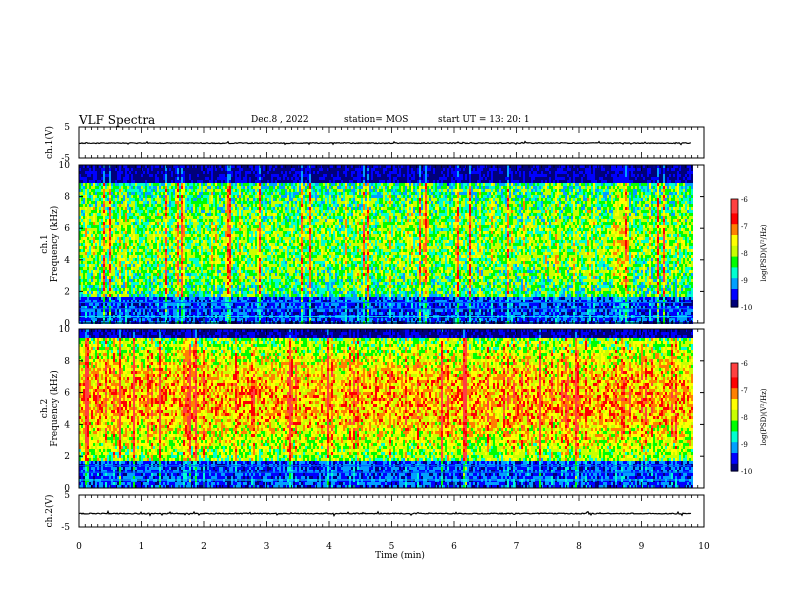  What do you see at coordinates (204, 547) in the screenshot?
I see `xtick-2: 2` at bounding box center [204, 547].